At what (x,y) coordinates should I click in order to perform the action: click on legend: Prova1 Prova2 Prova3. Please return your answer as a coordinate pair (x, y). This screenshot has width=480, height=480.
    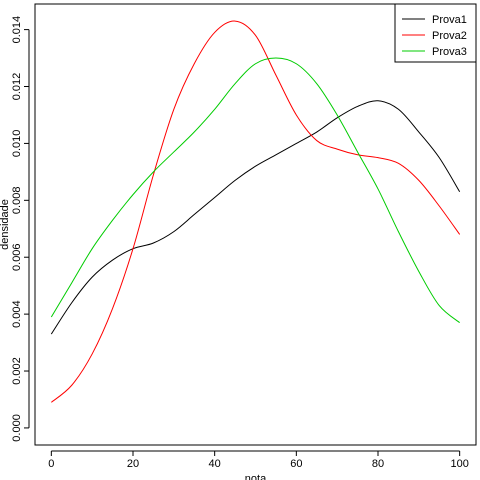
    Looking at the image, I should click on (435, 33).